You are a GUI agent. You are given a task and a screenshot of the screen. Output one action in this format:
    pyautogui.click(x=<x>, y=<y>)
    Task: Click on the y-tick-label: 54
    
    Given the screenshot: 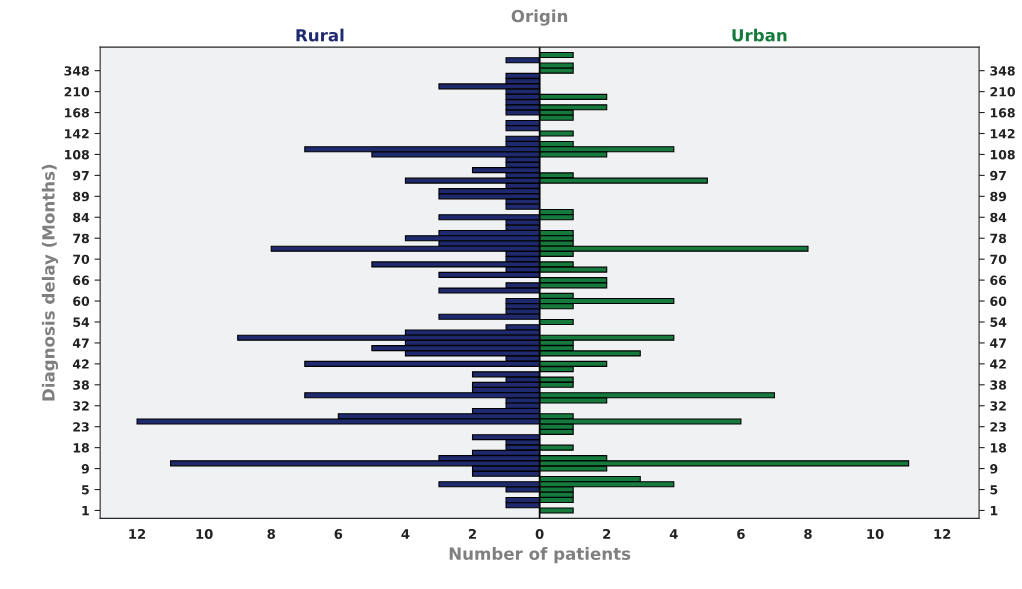 What is the action you would take?
    pyautogui.click(x=998, y=322)
    